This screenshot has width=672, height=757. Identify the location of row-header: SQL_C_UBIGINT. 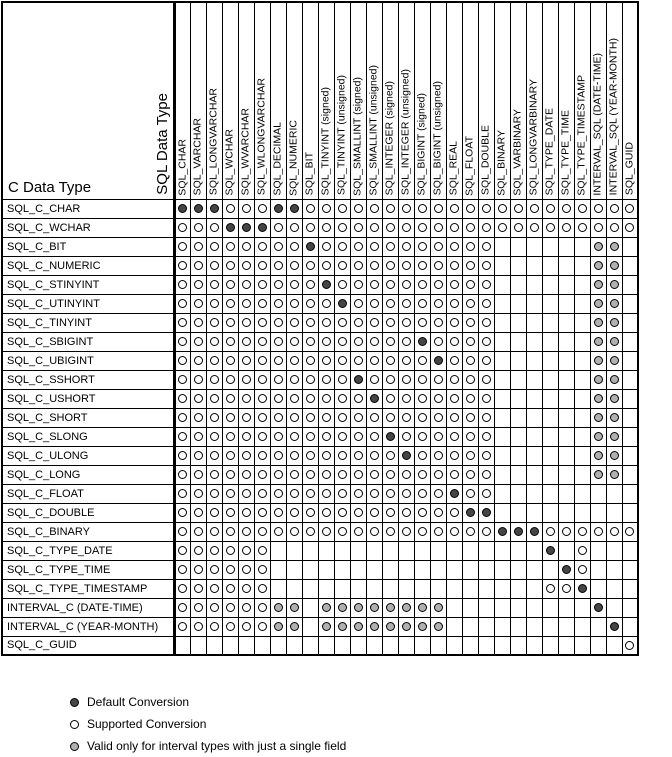
(88, 360).